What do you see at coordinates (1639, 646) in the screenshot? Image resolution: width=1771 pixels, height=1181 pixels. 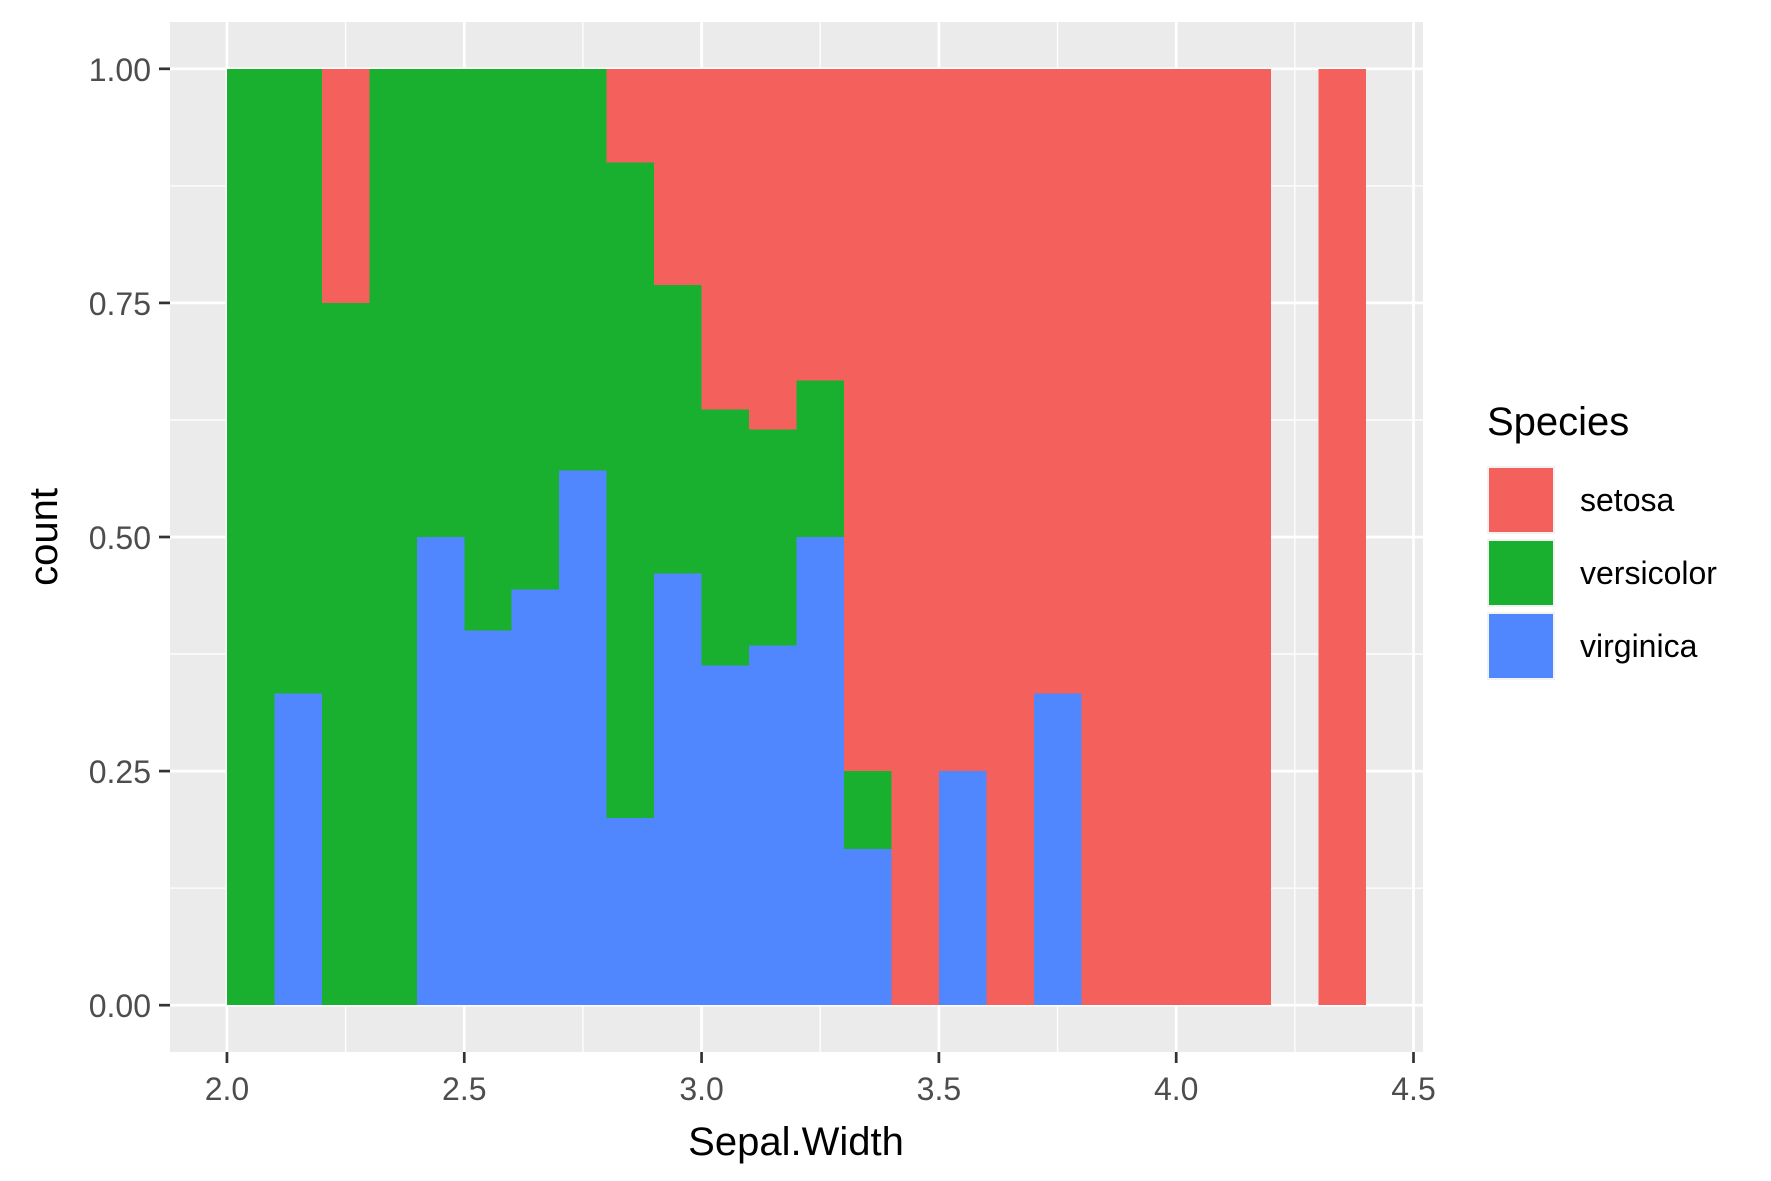 I see `legend-label-virginica: virginica` at bounding box center [1639, 646].